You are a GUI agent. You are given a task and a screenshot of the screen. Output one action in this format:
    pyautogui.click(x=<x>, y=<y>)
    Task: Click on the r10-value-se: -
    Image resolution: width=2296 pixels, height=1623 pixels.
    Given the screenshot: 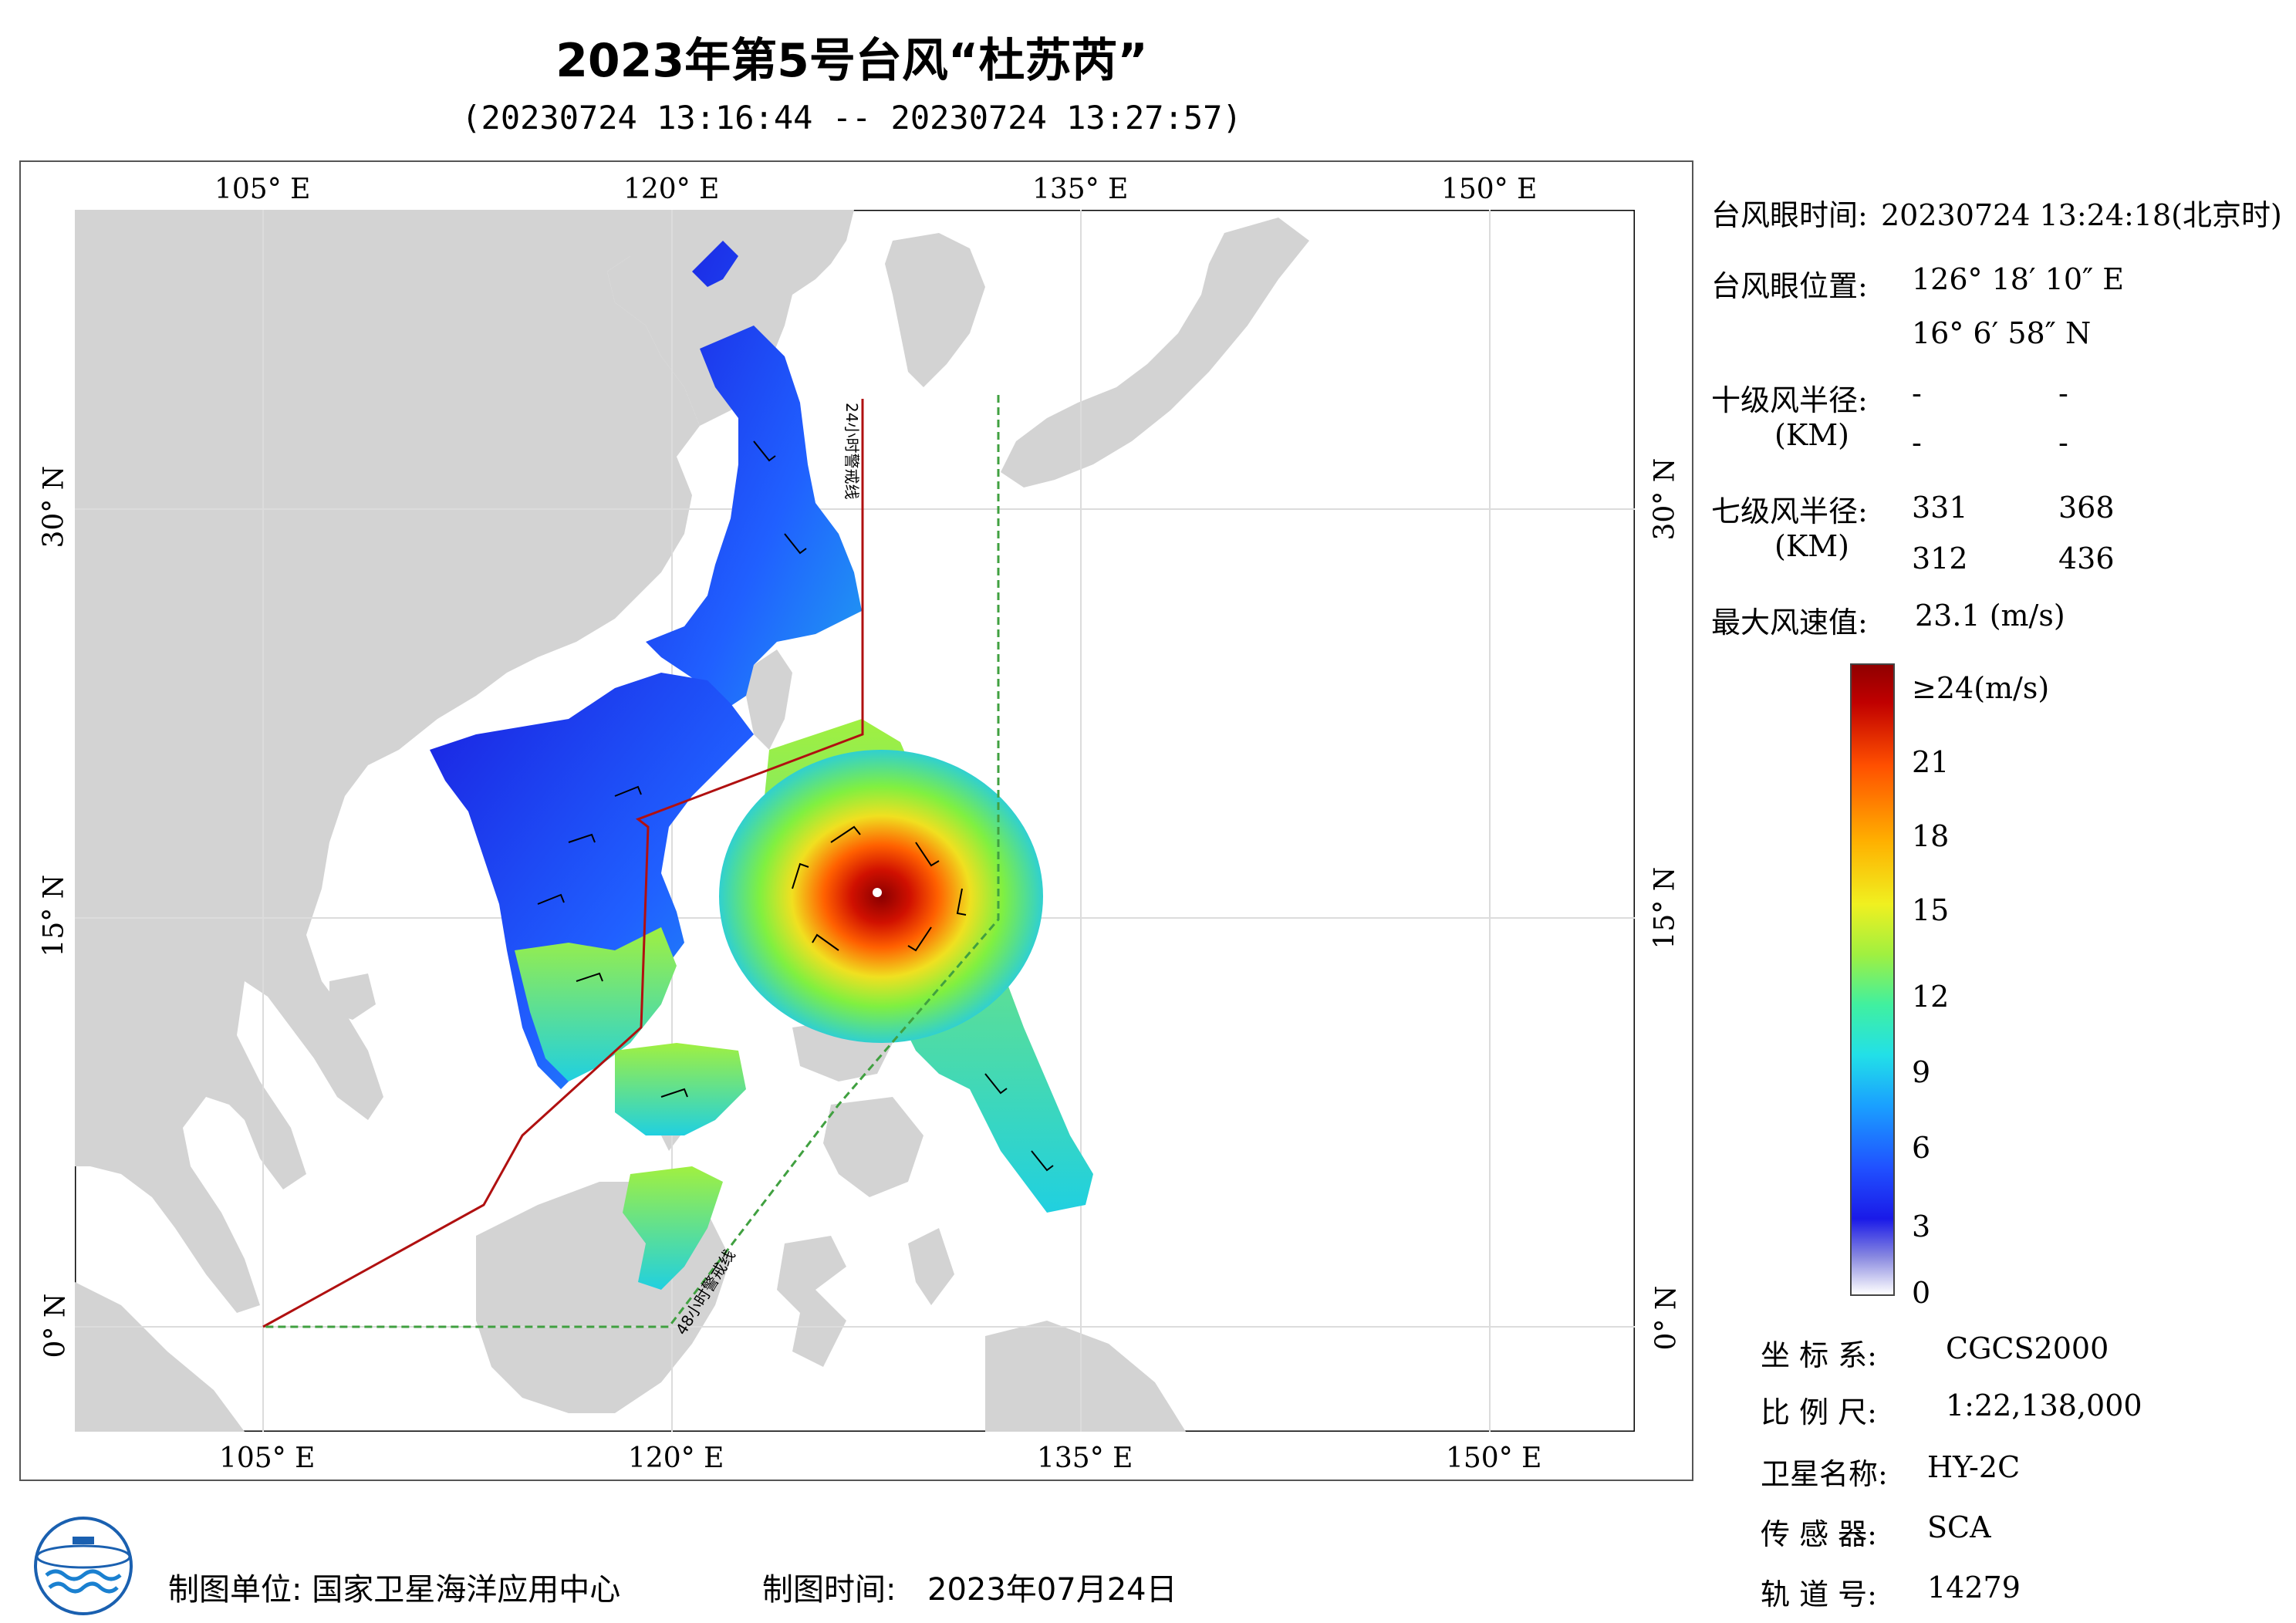 What is the action you would take?
    pyautogui.click(x=2063, y=393)
    